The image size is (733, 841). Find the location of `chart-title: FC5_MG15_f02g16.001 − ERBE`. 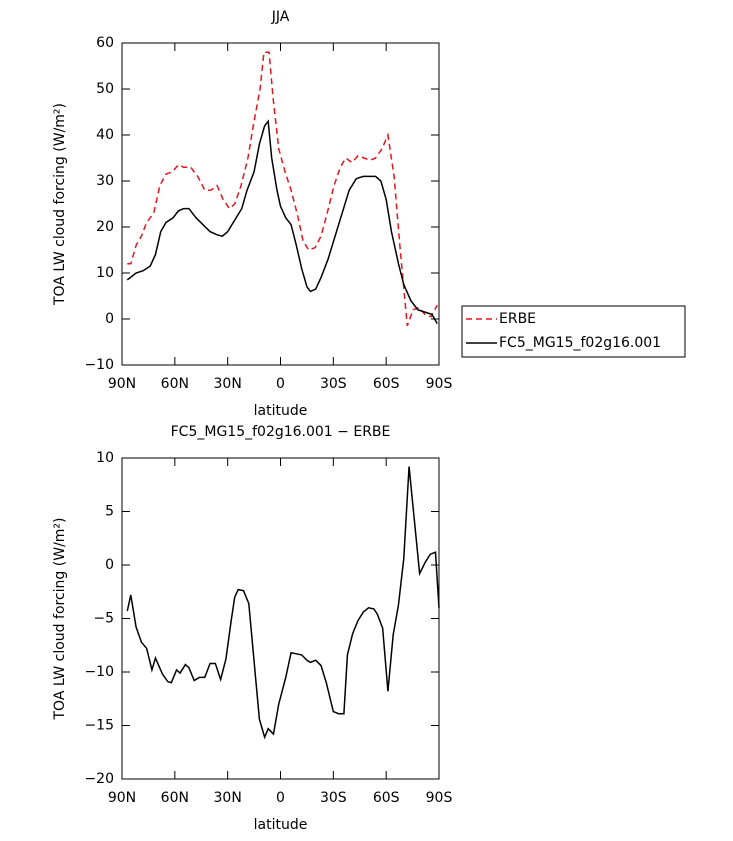

chart-title: FC5_MG15_f02g16.001 − ERBE is located at coordinates (281, 432).